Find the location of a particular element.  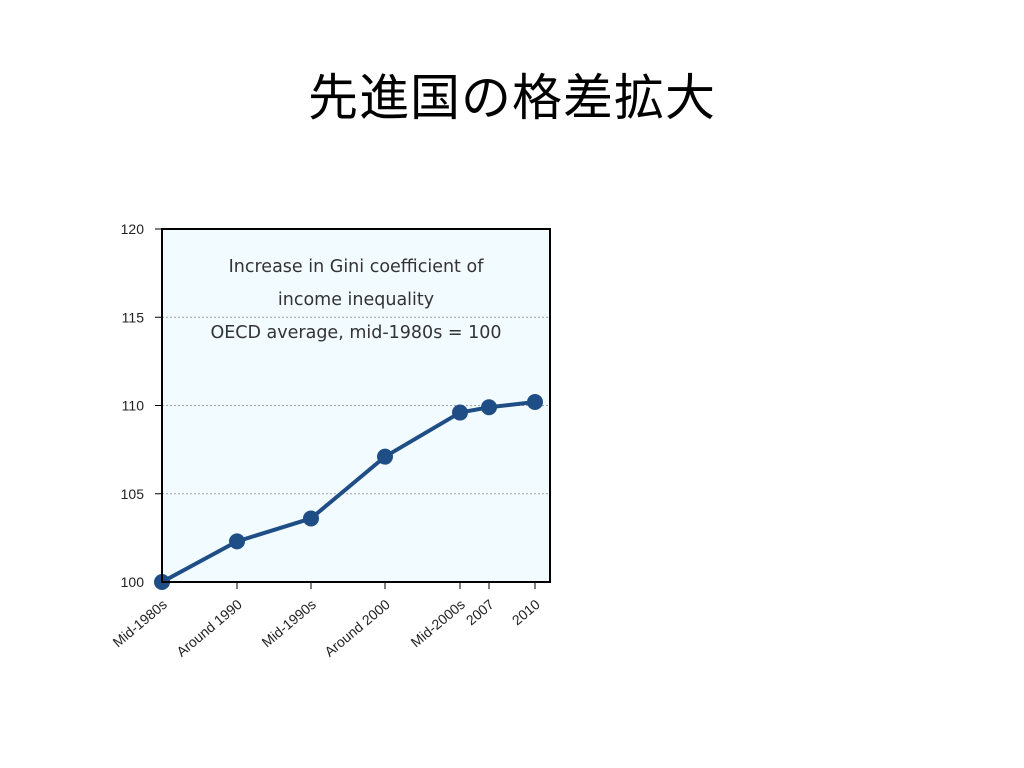

chart-title-line: Increase in Gini coefficient of is located at coordinates (357, 267).